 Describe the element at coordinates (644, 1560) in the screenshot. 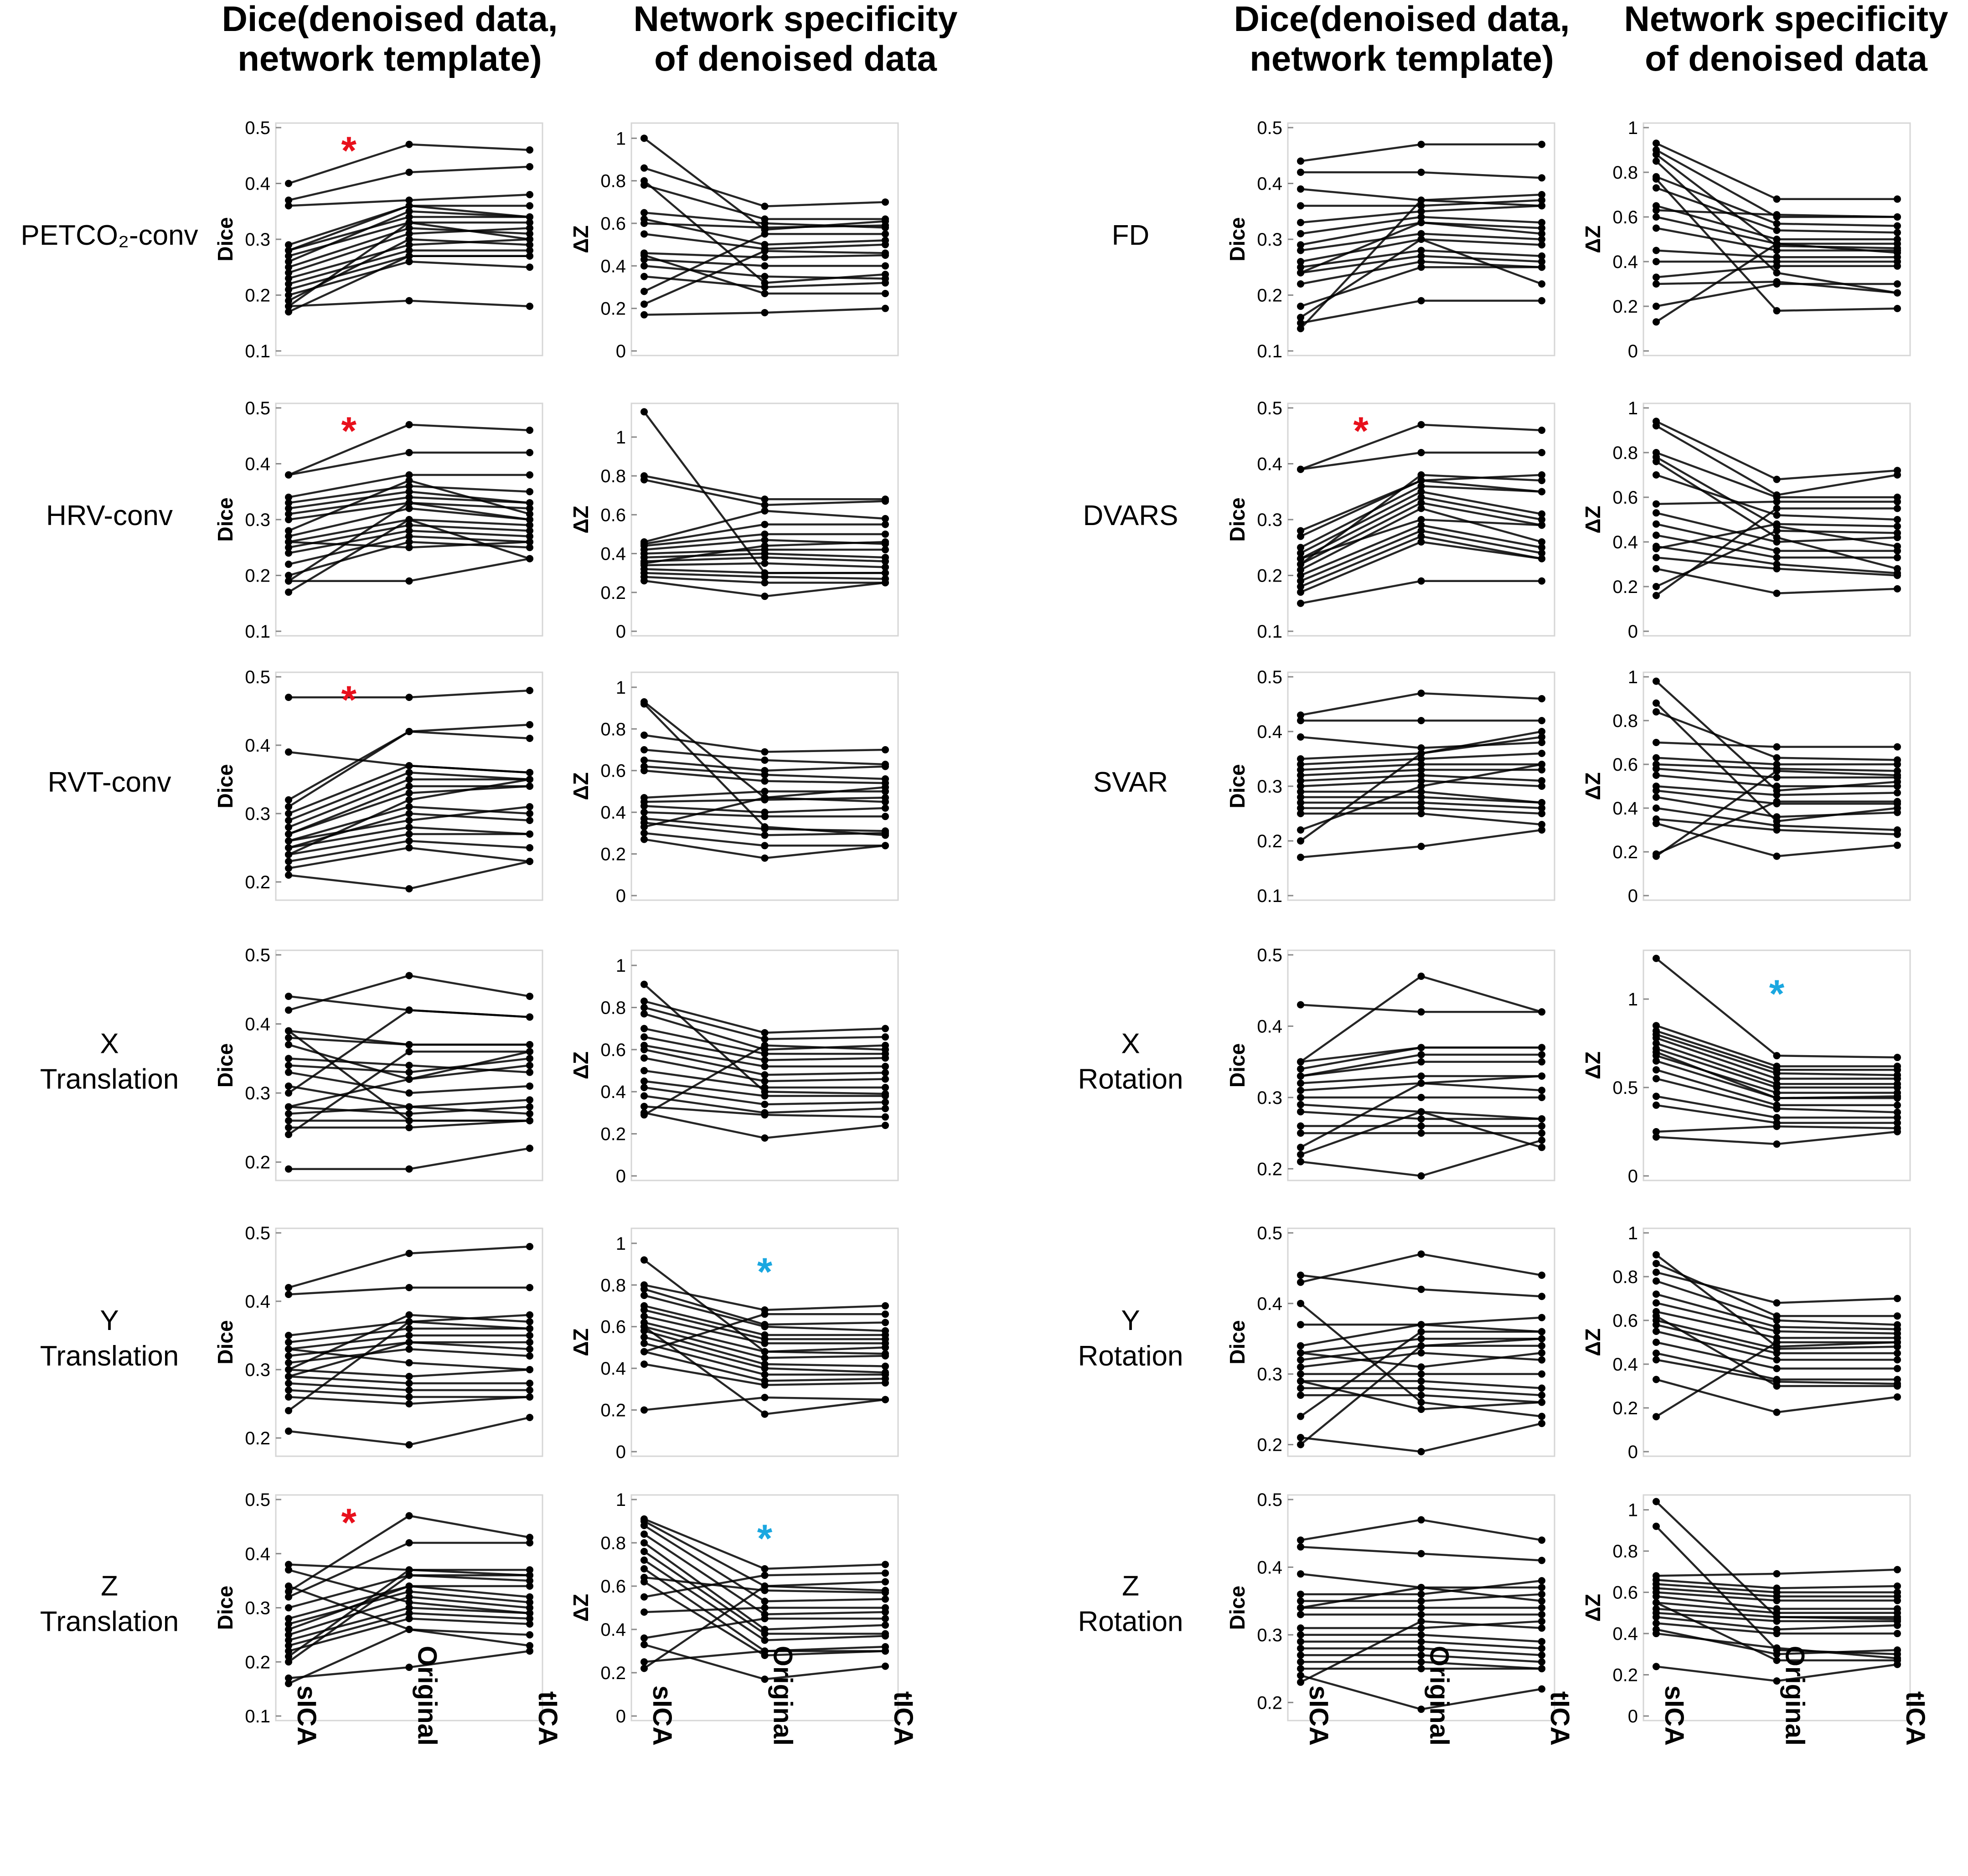

I see `left-dz-r5-point-sica` at that location.